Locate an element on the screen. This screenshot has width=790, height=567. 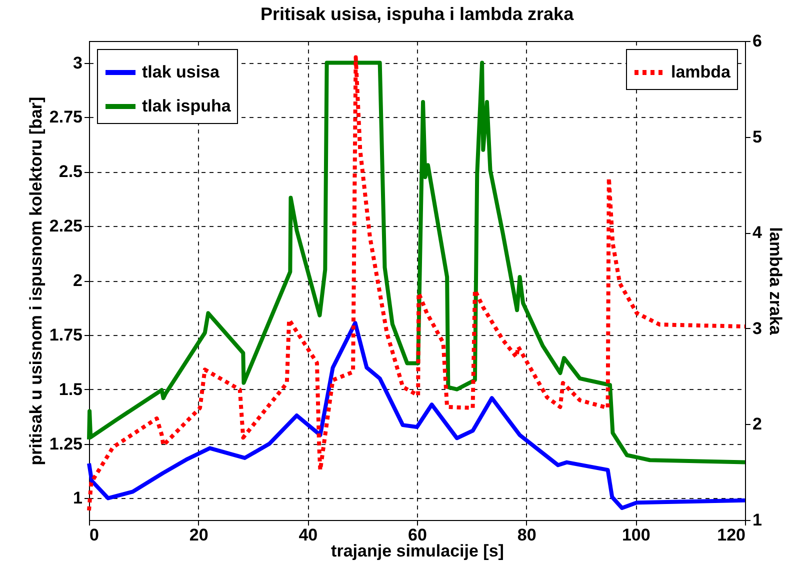
legend-label: tlak ispuha is located at coordinates (187, 106).